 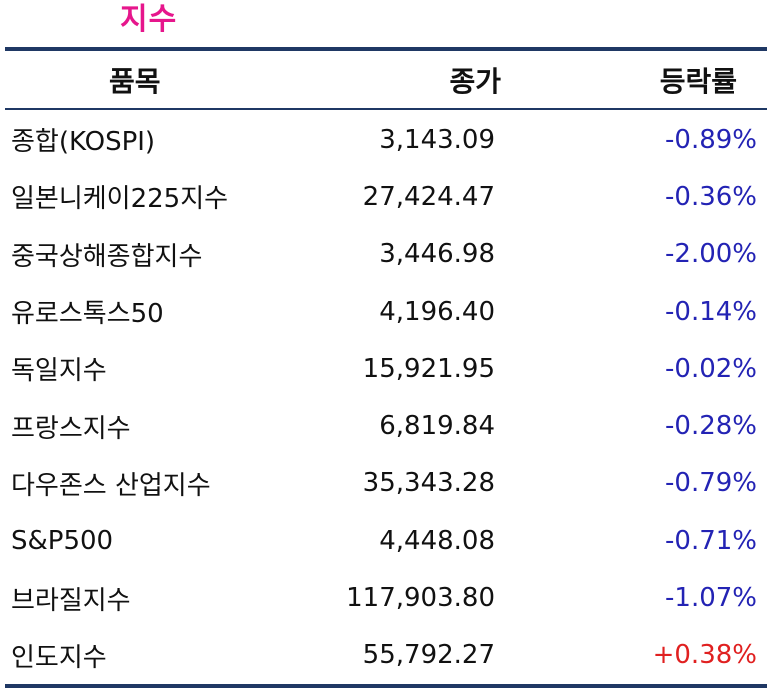 I want to click on row-name: 인도지수, so click(x=59, y=657).